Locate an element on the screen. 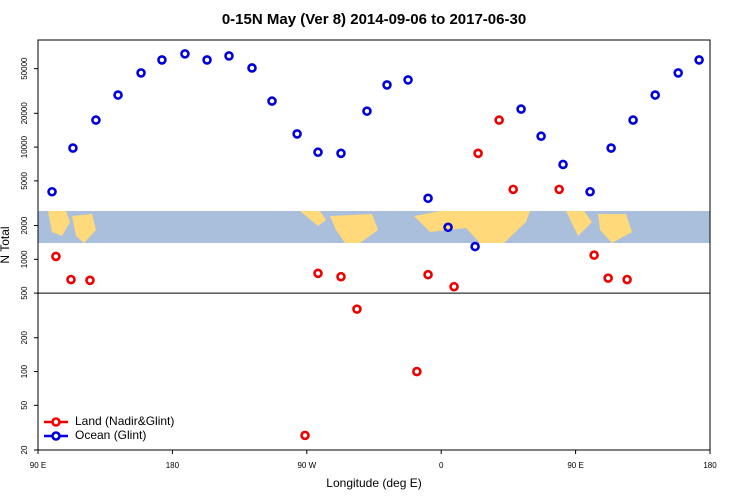  y-tick-label: 1000 is located at coordinates (24, 259).